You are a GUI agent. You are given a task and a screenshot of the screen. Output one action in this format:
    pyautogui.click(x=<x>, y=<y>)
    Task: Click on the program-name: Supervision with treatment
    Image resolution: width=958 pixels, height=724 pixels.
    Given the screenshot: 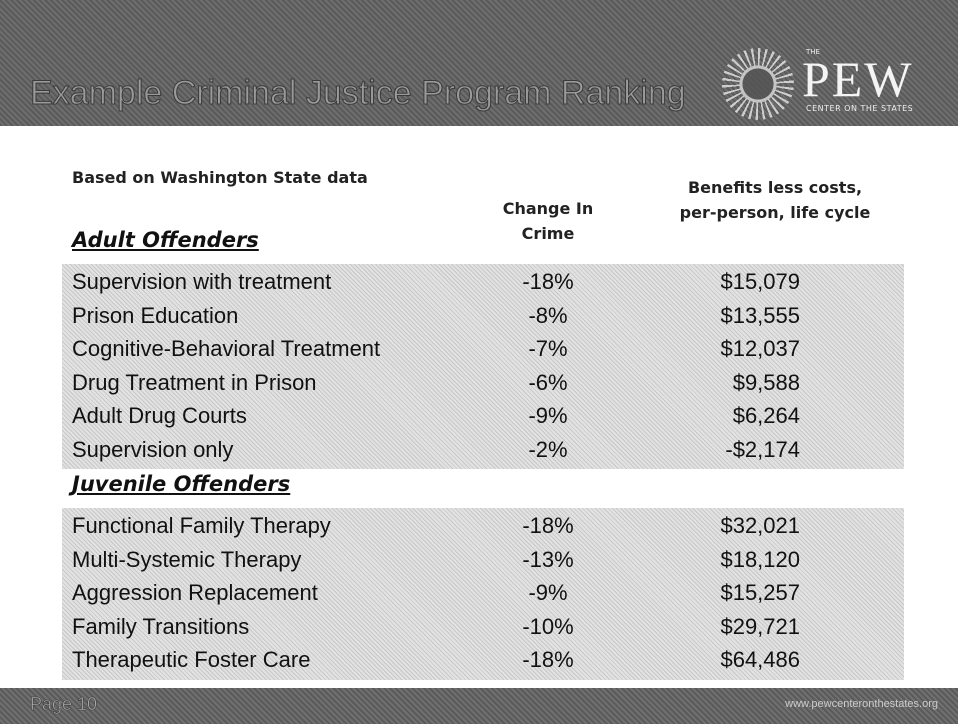 What is the action you would take?
    pyautogui.click(x=202, y=281)
    